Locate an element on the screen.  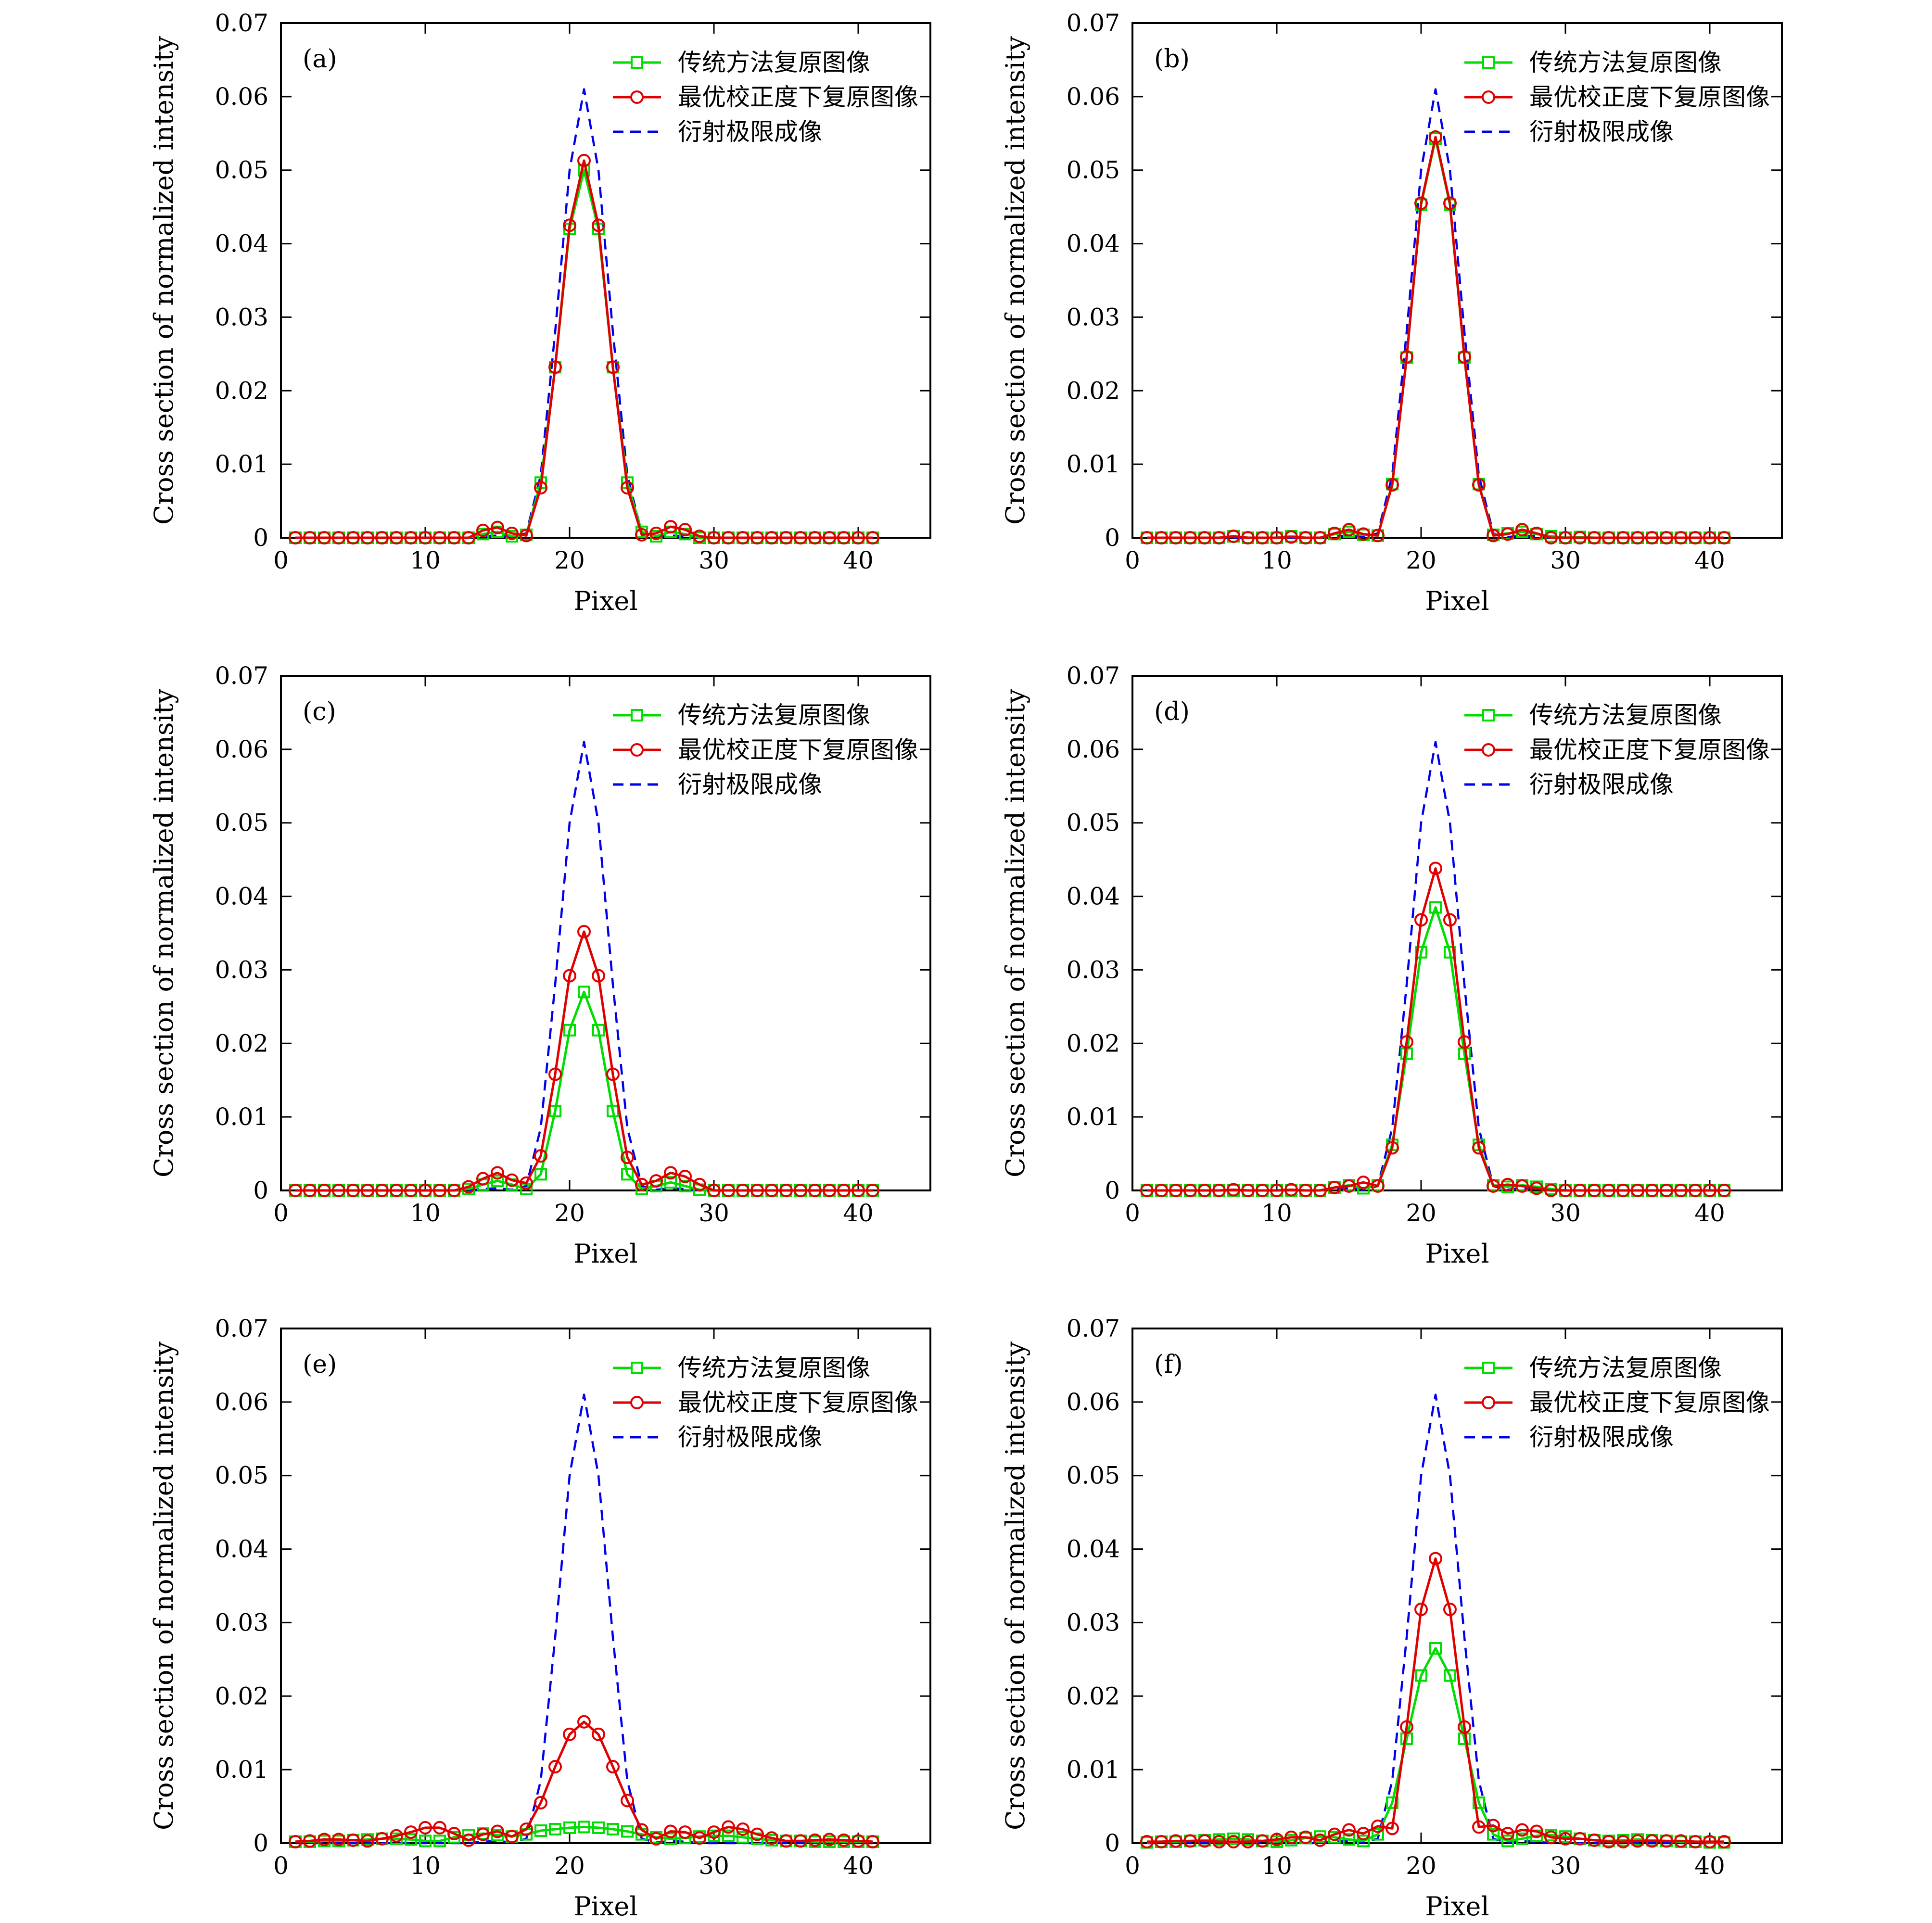
legend-entry-traditional: 传统方法复原图像 is located at coordinates (1593, 715).